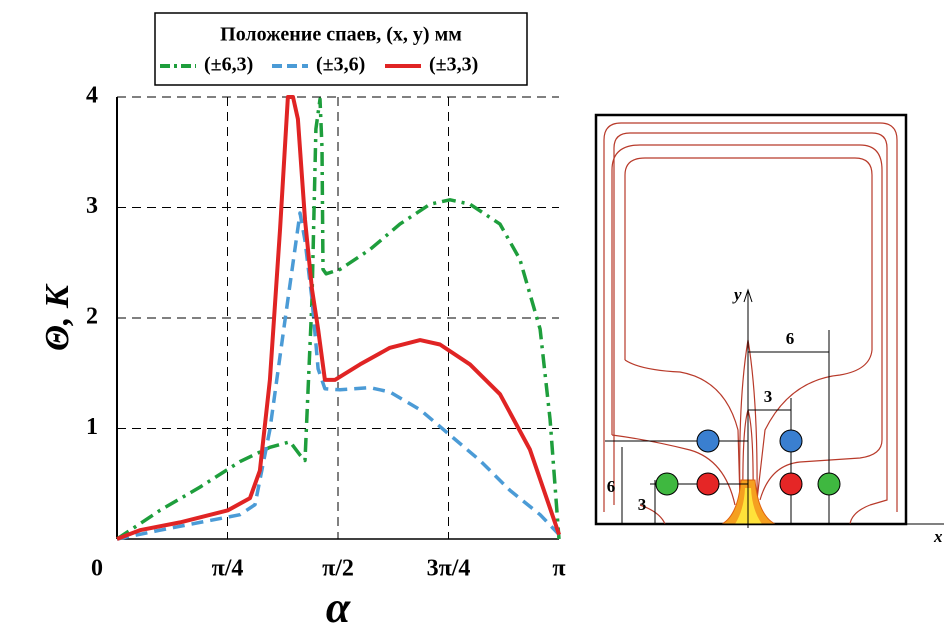 Image resolution: width=944 pixels, height=635 pixels. Describe the element at coordinates (938, 536) in the screenshot. I see `axis-label: x` at that location.